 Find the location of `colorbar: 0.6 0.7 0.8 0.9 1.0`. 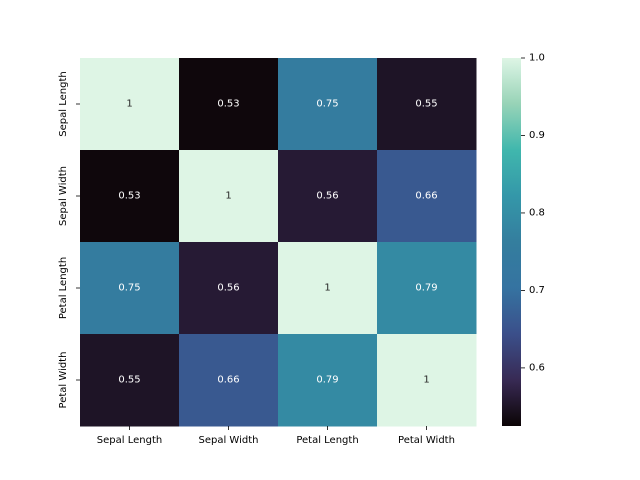

colorbar: 0.6 0.7 0.8 0.9 1.0 is located at coordinates (523, 239).